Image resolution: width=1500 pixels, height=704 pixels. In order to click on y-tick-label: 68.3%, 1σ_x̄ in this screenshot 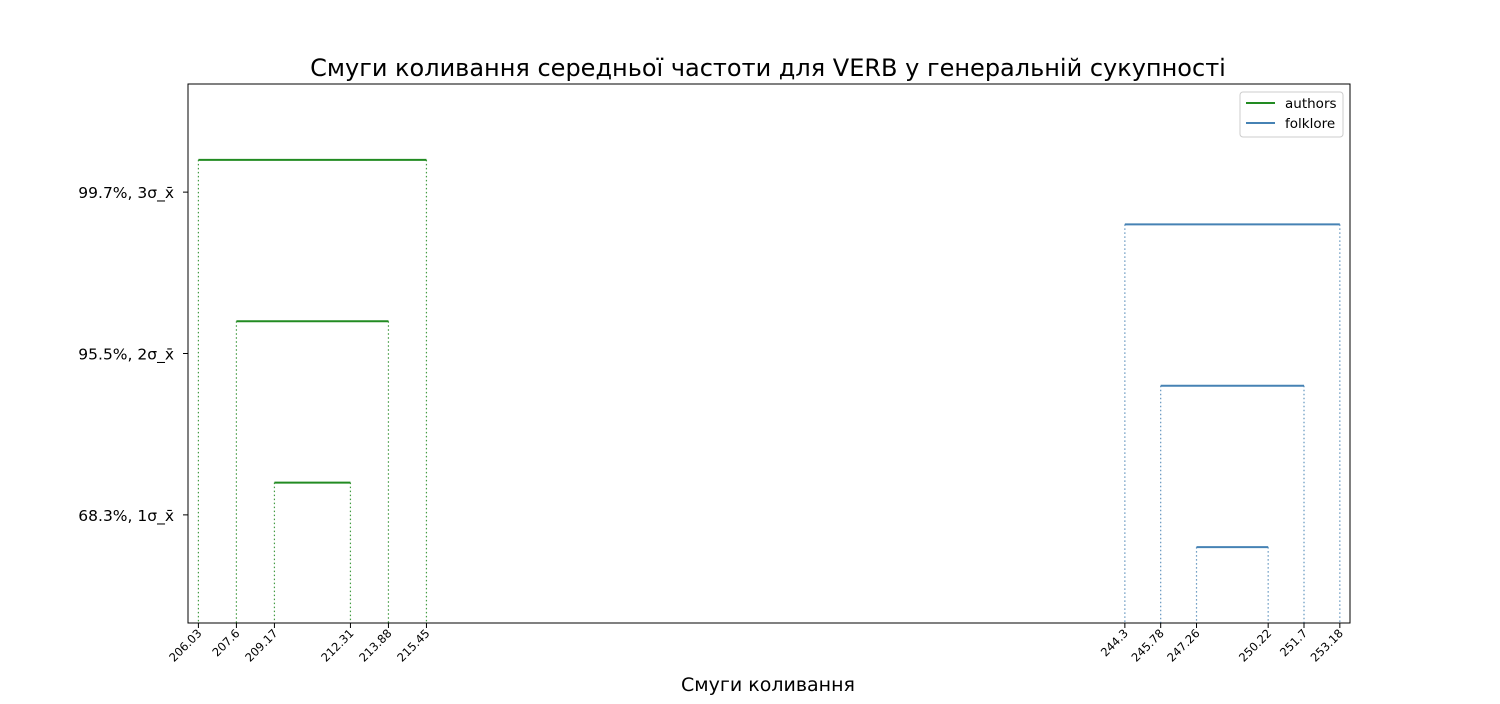, I will do `click(126, 516)`.